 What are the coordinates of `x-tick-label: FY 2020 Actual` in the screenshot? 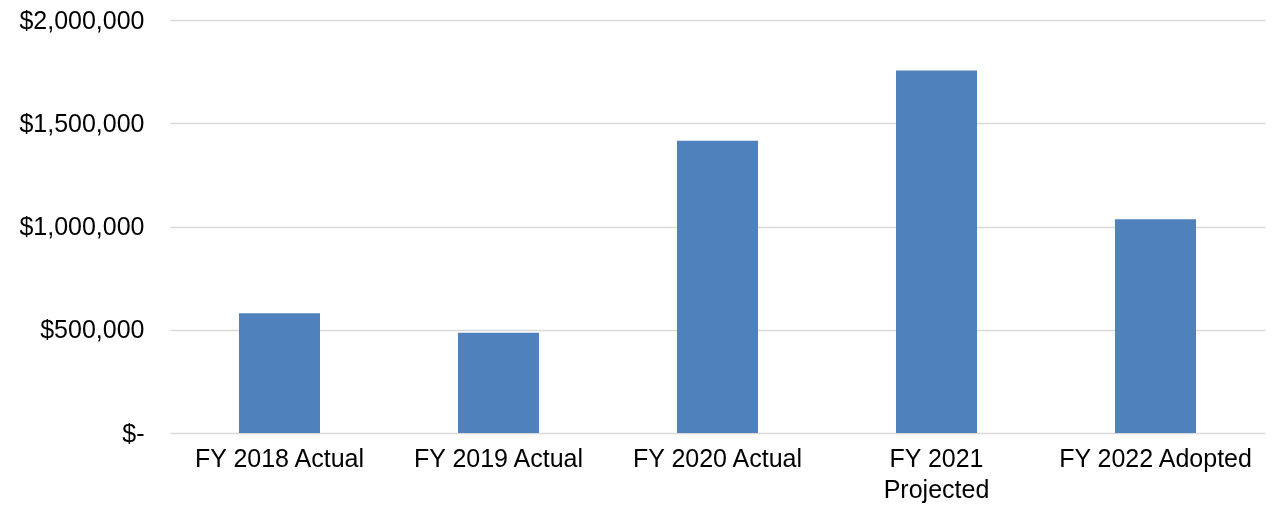 It's located at (717, 457).